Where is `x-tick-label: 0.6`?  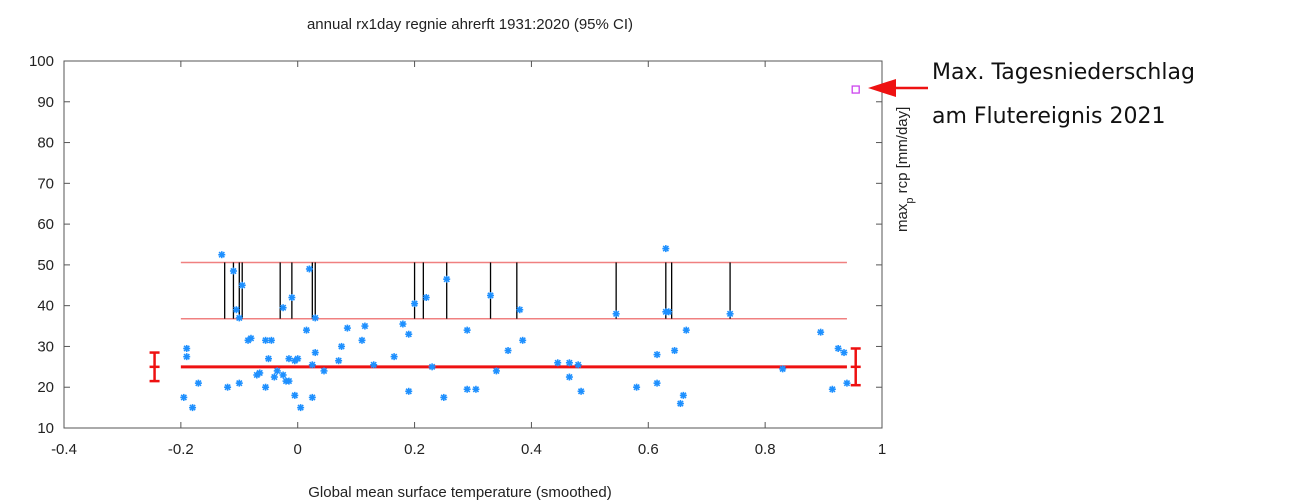
x-tick-label: 0.6 is located at coordinates (648, 449).